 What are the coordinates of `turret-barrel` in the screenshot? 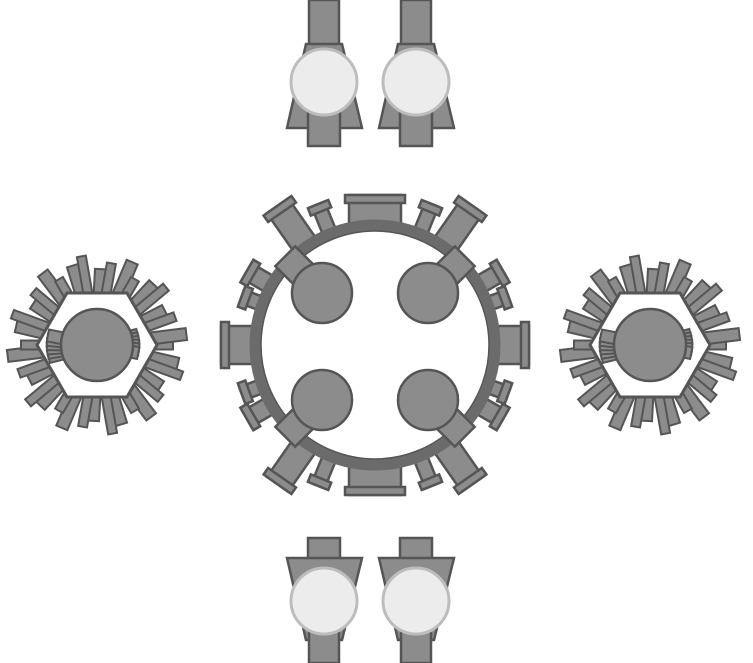 It's located at (450, 422).